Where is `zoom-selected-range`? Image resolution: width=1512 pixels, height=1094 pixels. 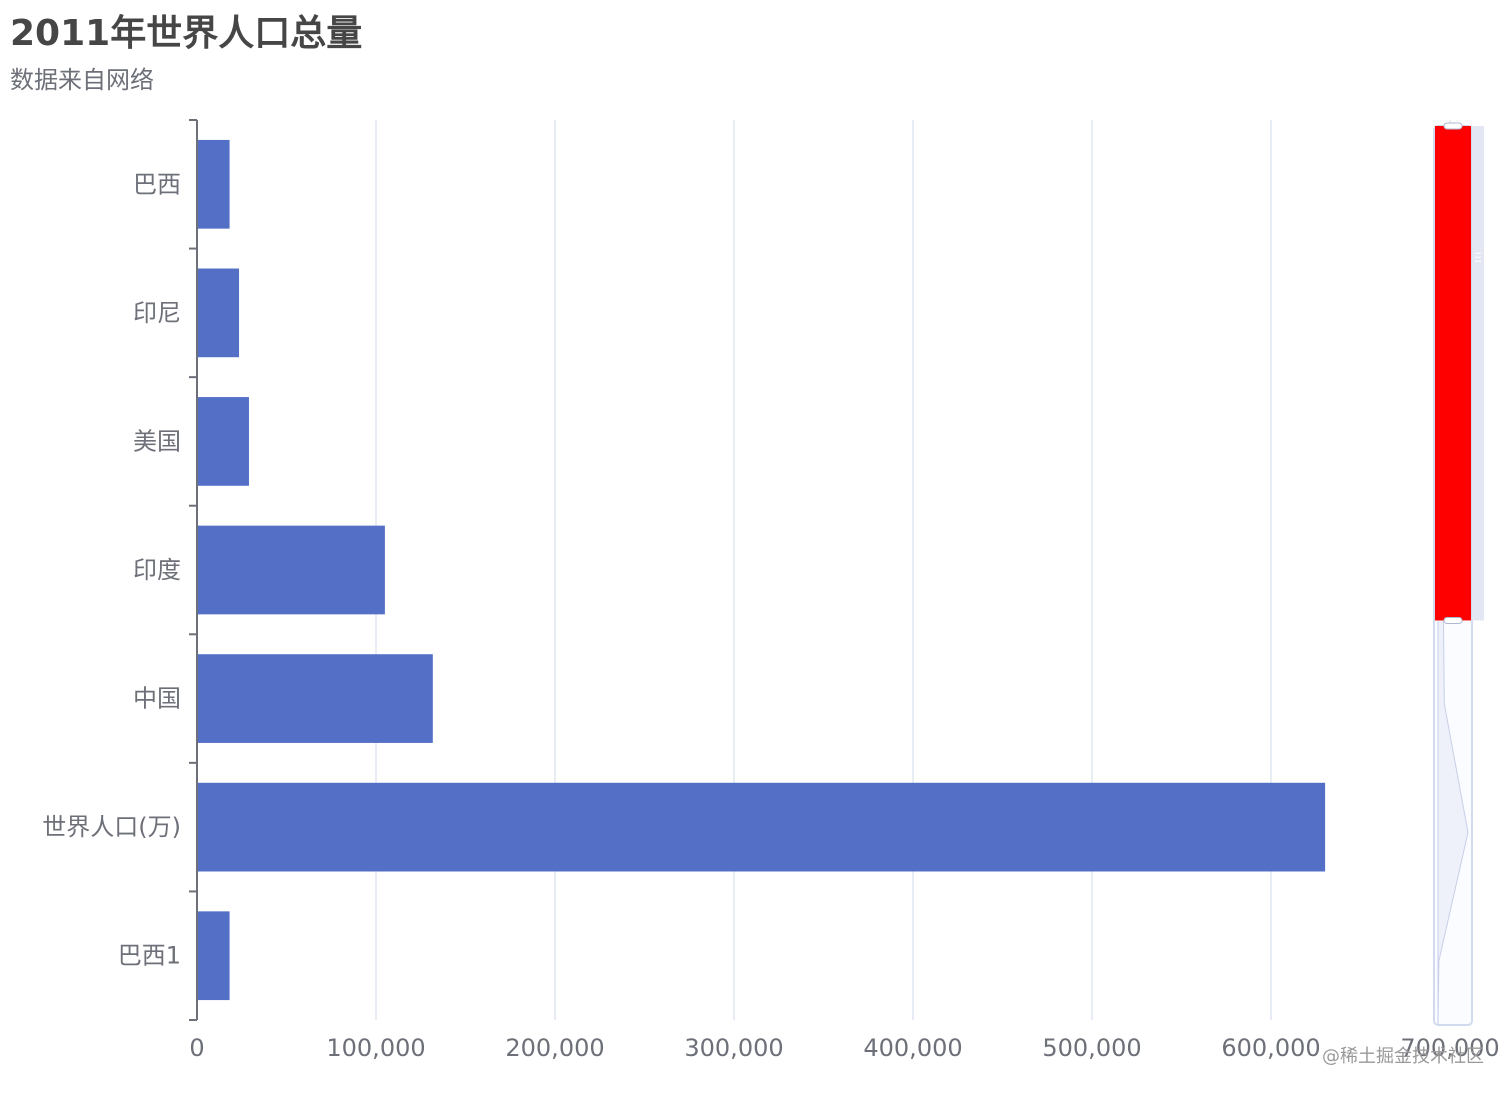 zoom-selected-range is located at coordinates (1453, 373).